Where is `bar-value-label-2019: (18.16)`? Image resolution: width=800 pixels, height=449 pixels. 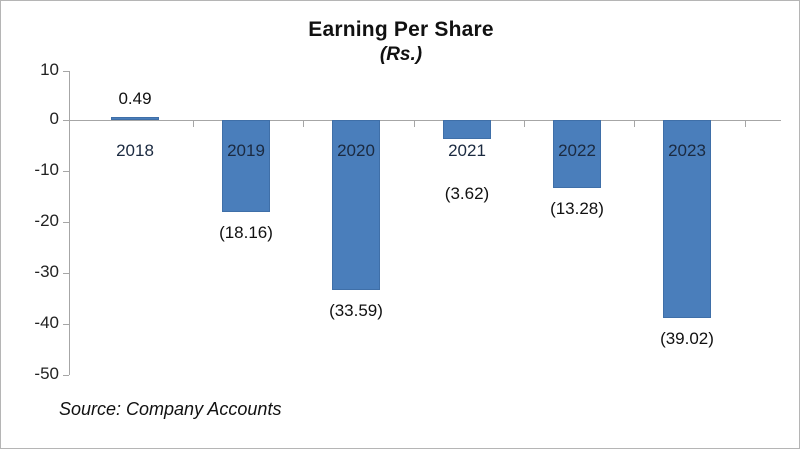 bar-value-label-2019: (18.16) is located at coordinates (246, 232).